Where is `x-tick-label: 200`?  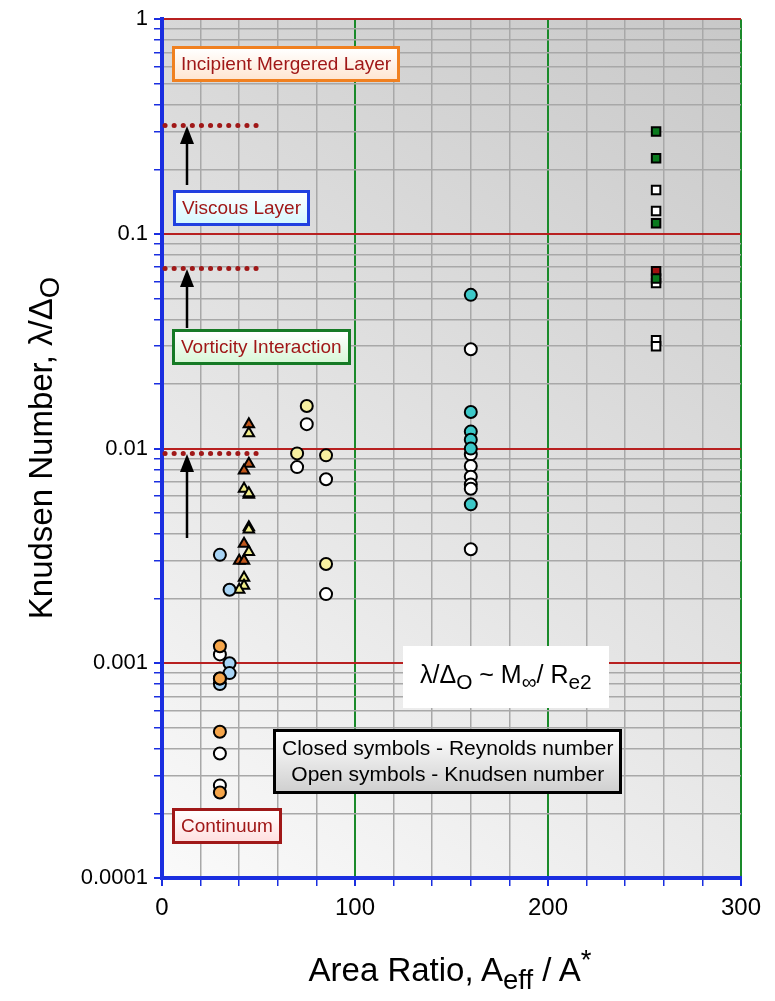
x-tick-label: 200 is located at coordinates (548, 907).